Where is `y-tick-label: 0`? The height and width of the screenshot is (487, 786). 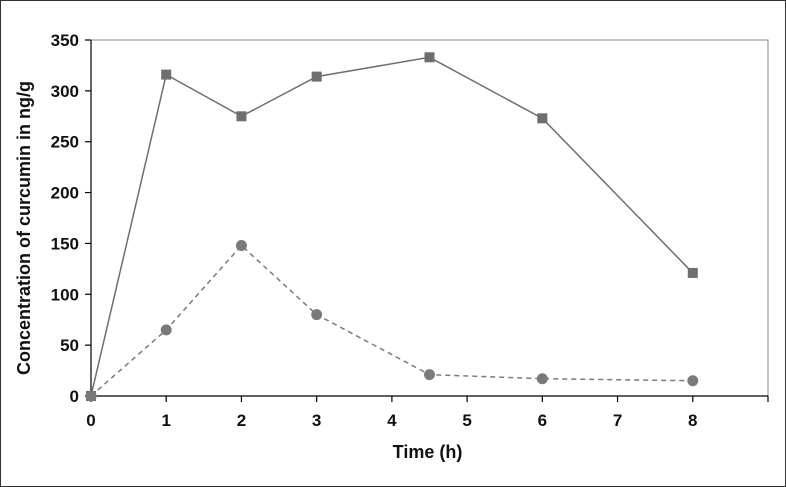 y-tick-label: 0 is located at coordinates (74, 396).